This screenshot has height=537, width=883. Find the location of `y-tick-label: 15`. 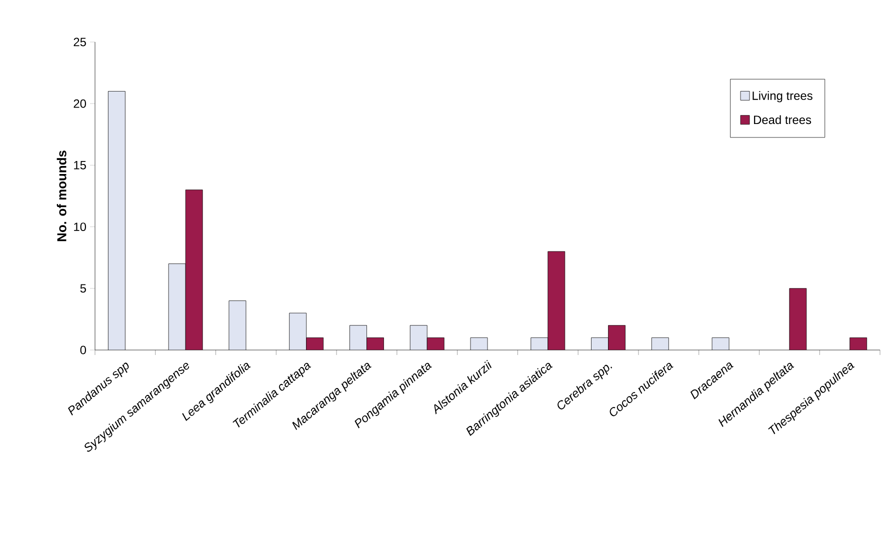

y-tick-label: 15 is located at coordinates (80, 165).